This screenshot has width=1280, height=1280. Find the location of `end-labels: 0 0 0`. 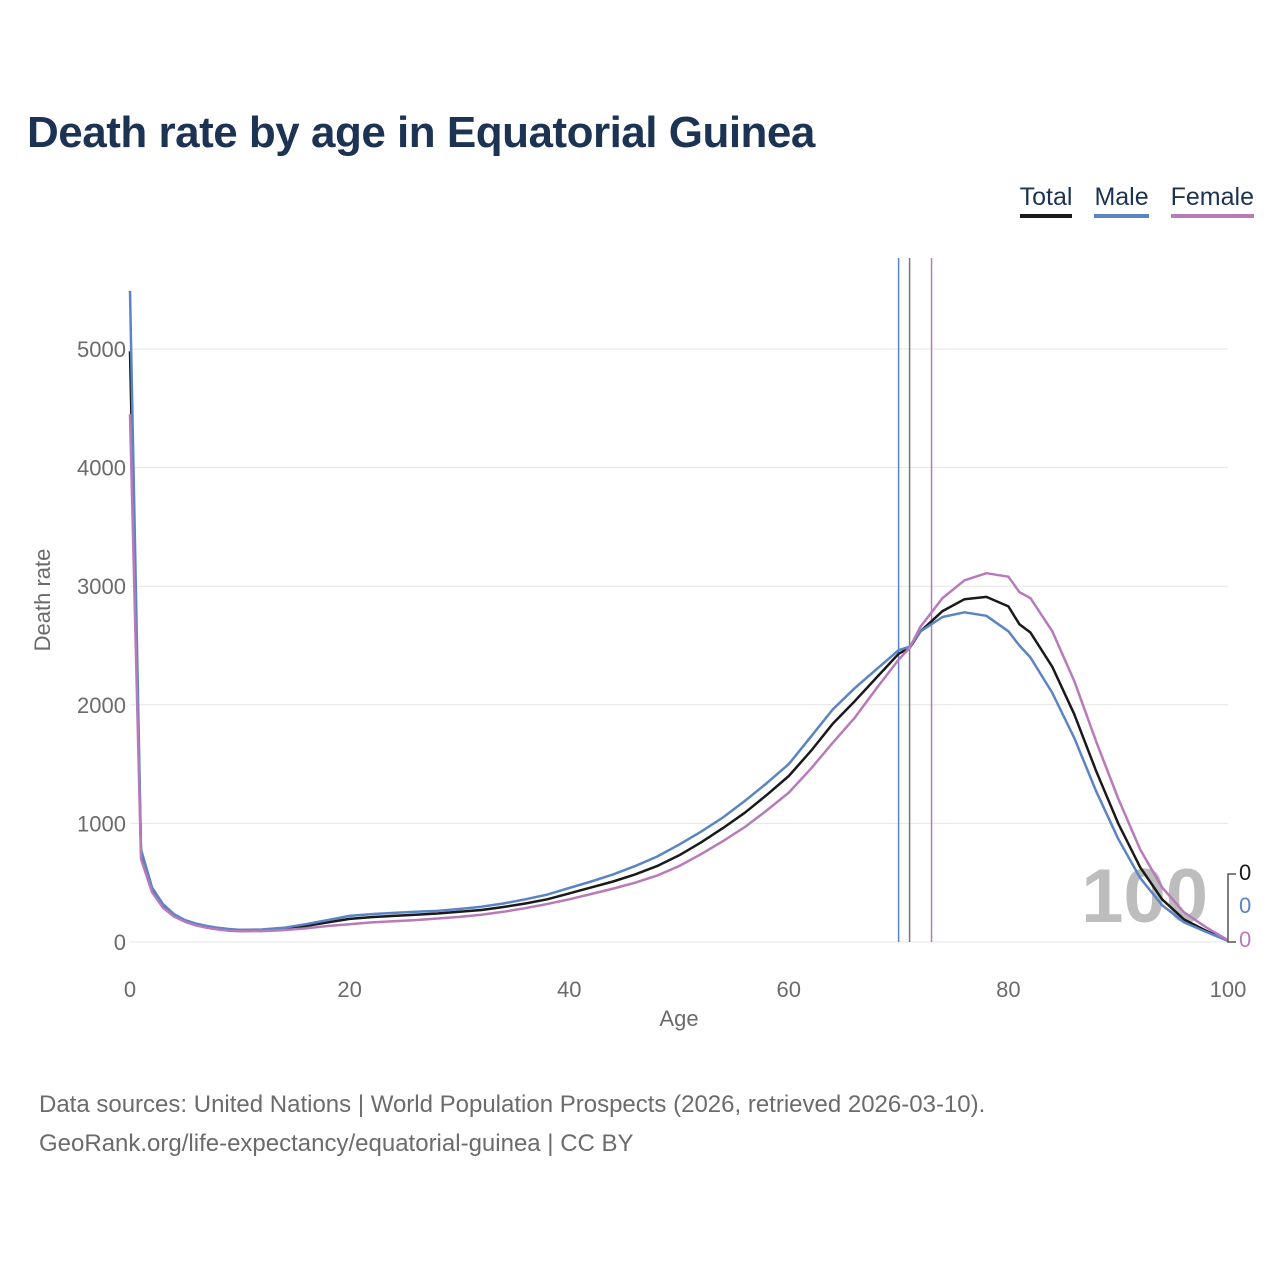

end-labels: 0 0 0 is located at coordinates (1239, 906).